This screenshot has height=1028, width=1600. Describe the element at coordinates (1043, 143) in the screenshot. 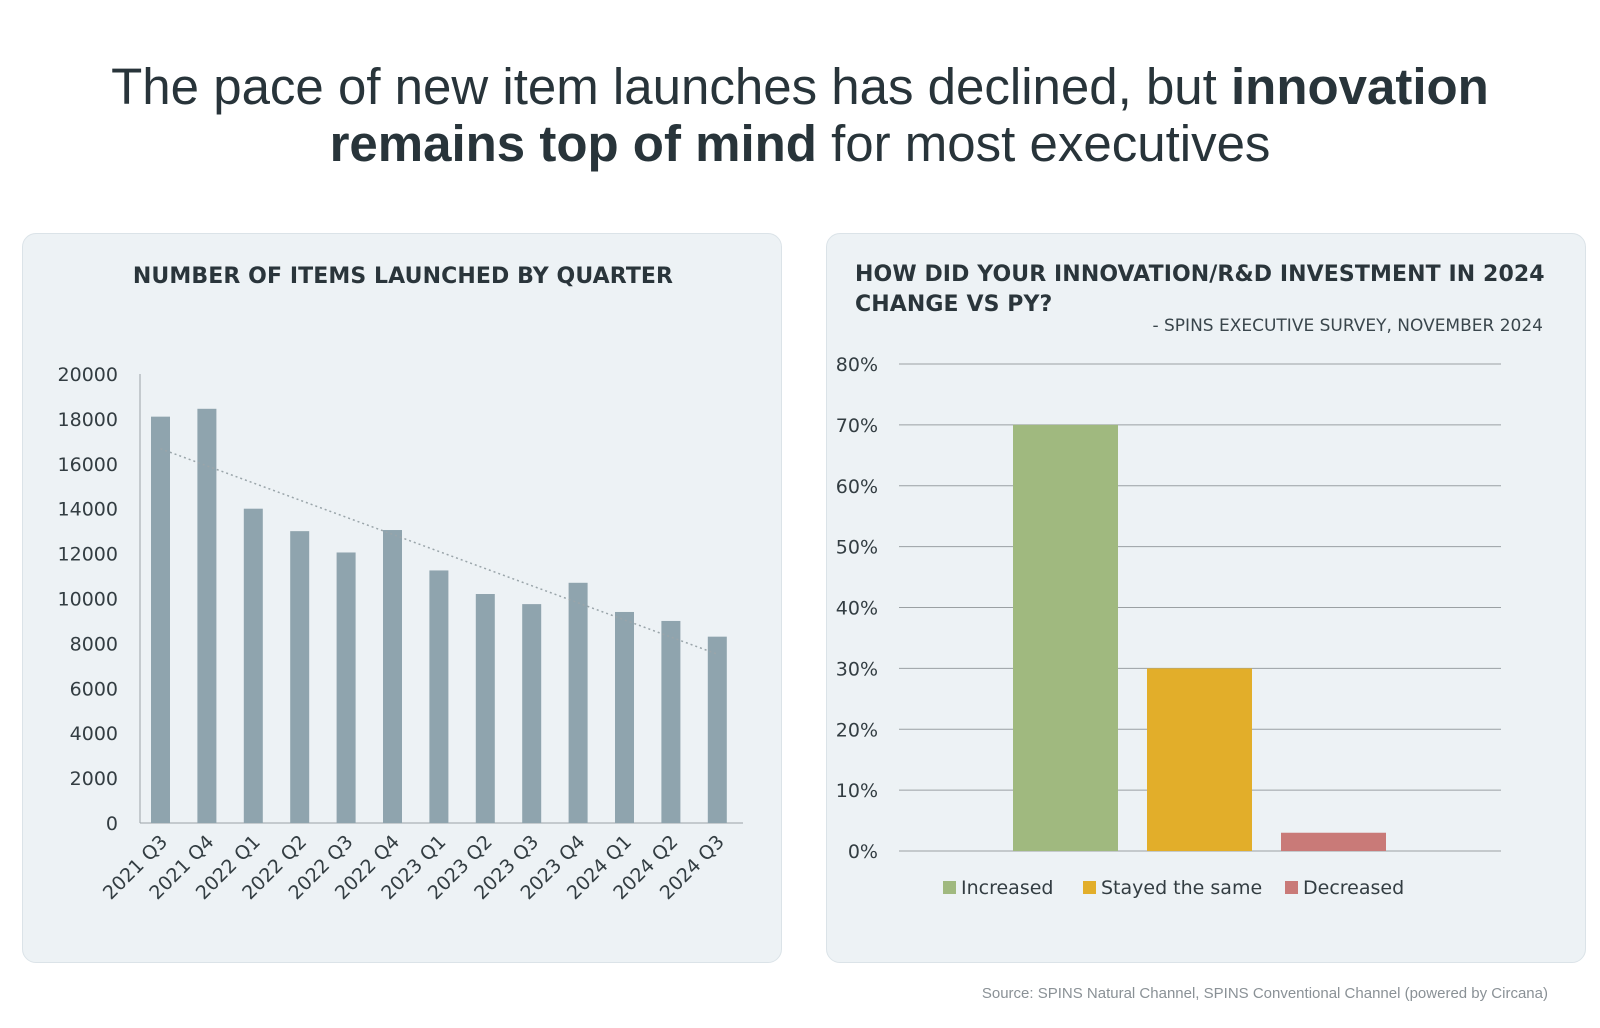

I see `headline-part2: for most executives` at that location.